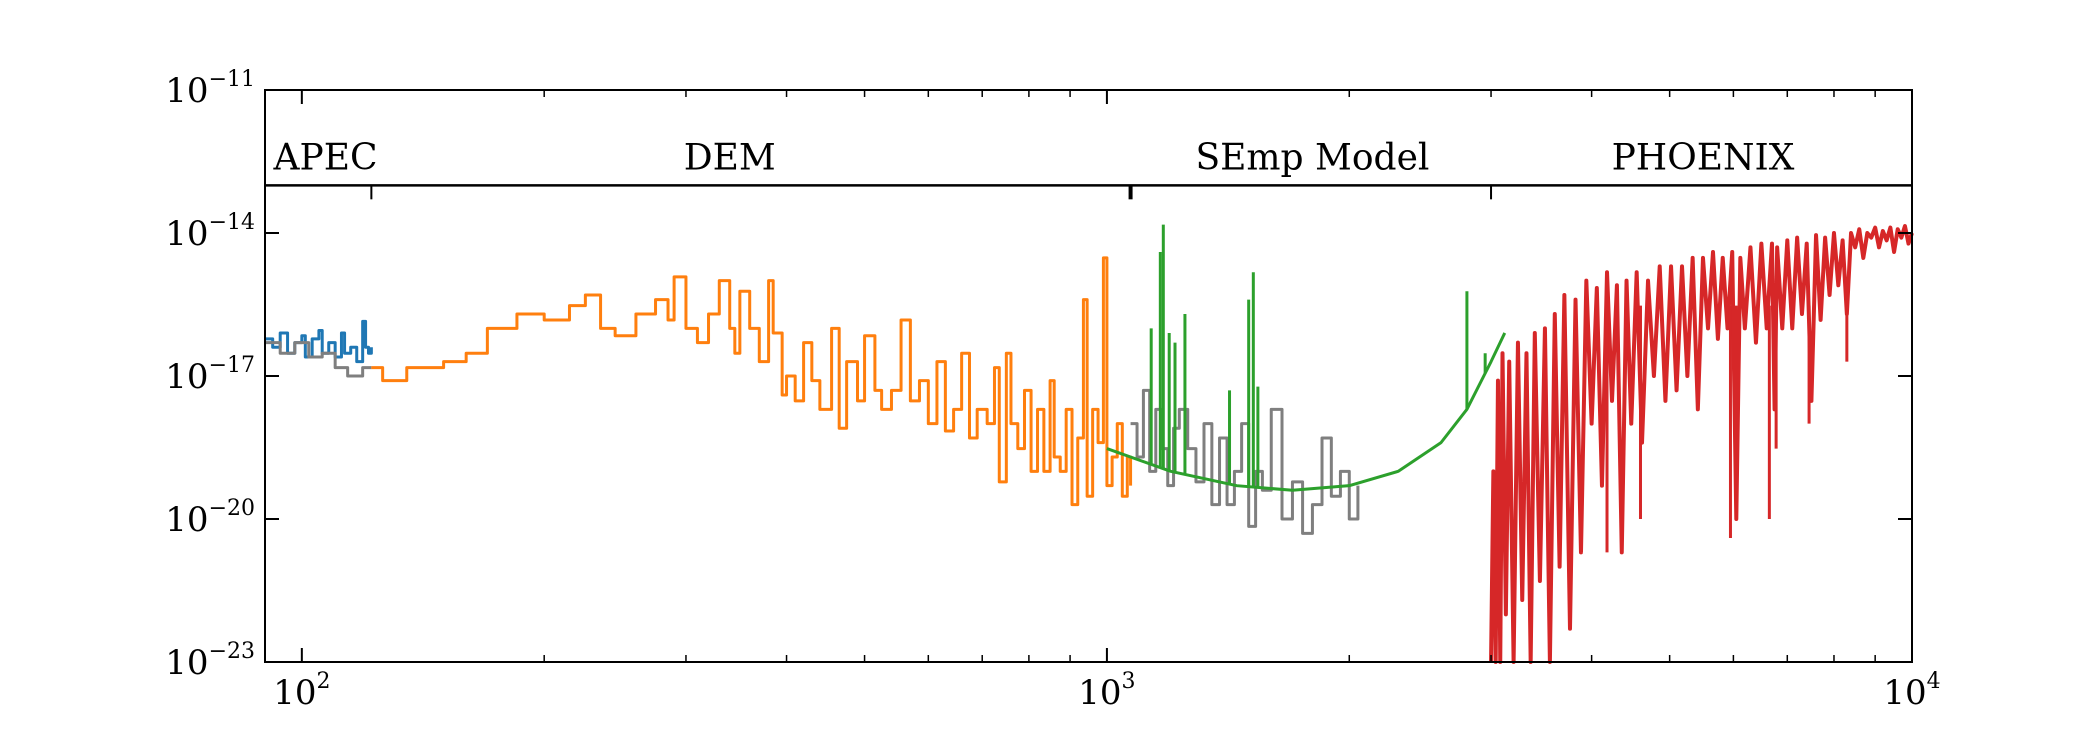 Image resolution: width=2100 pixels, height=750 pixels. I want to click on region-label-dem: DEM, so click(730, 157).